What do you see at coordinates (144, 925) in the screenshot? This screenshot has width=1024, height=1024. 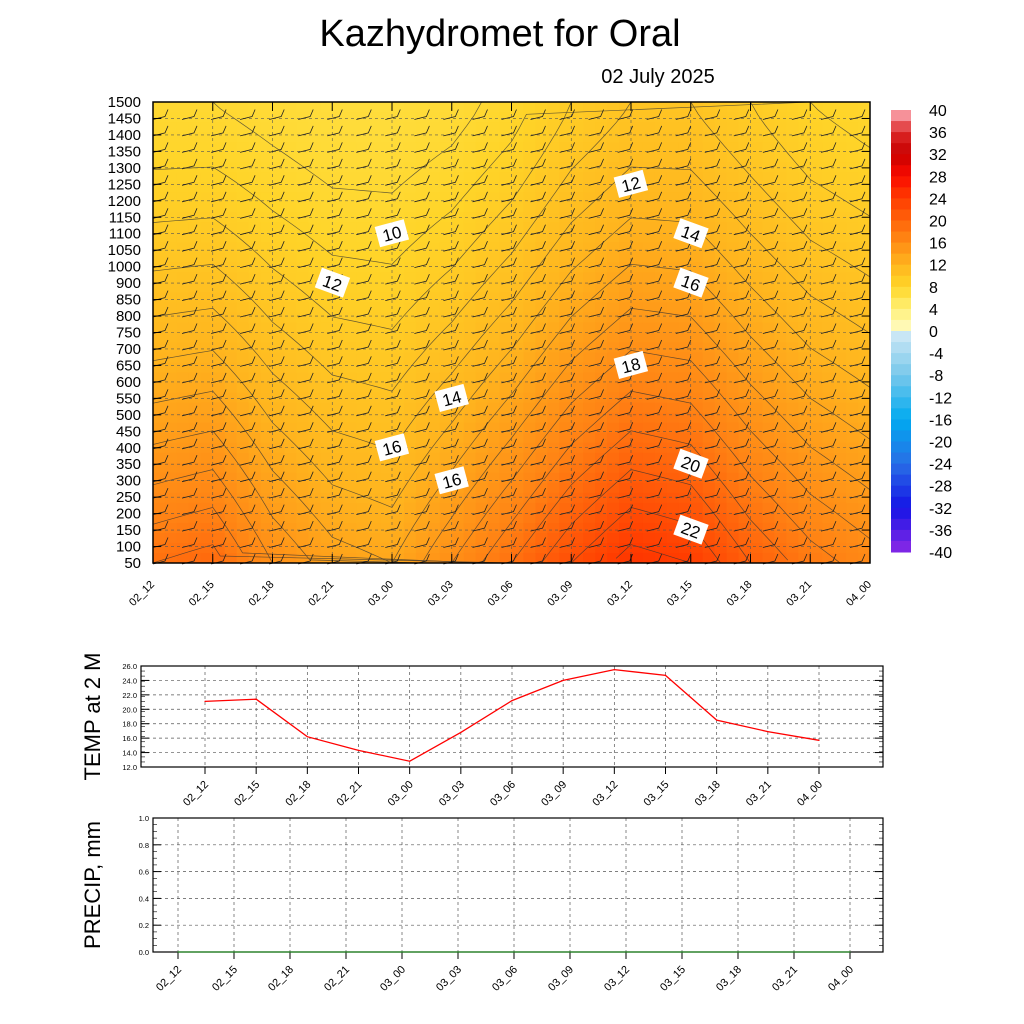 I see `y-tick-label: 0.2` at bounding box center [144, 925].